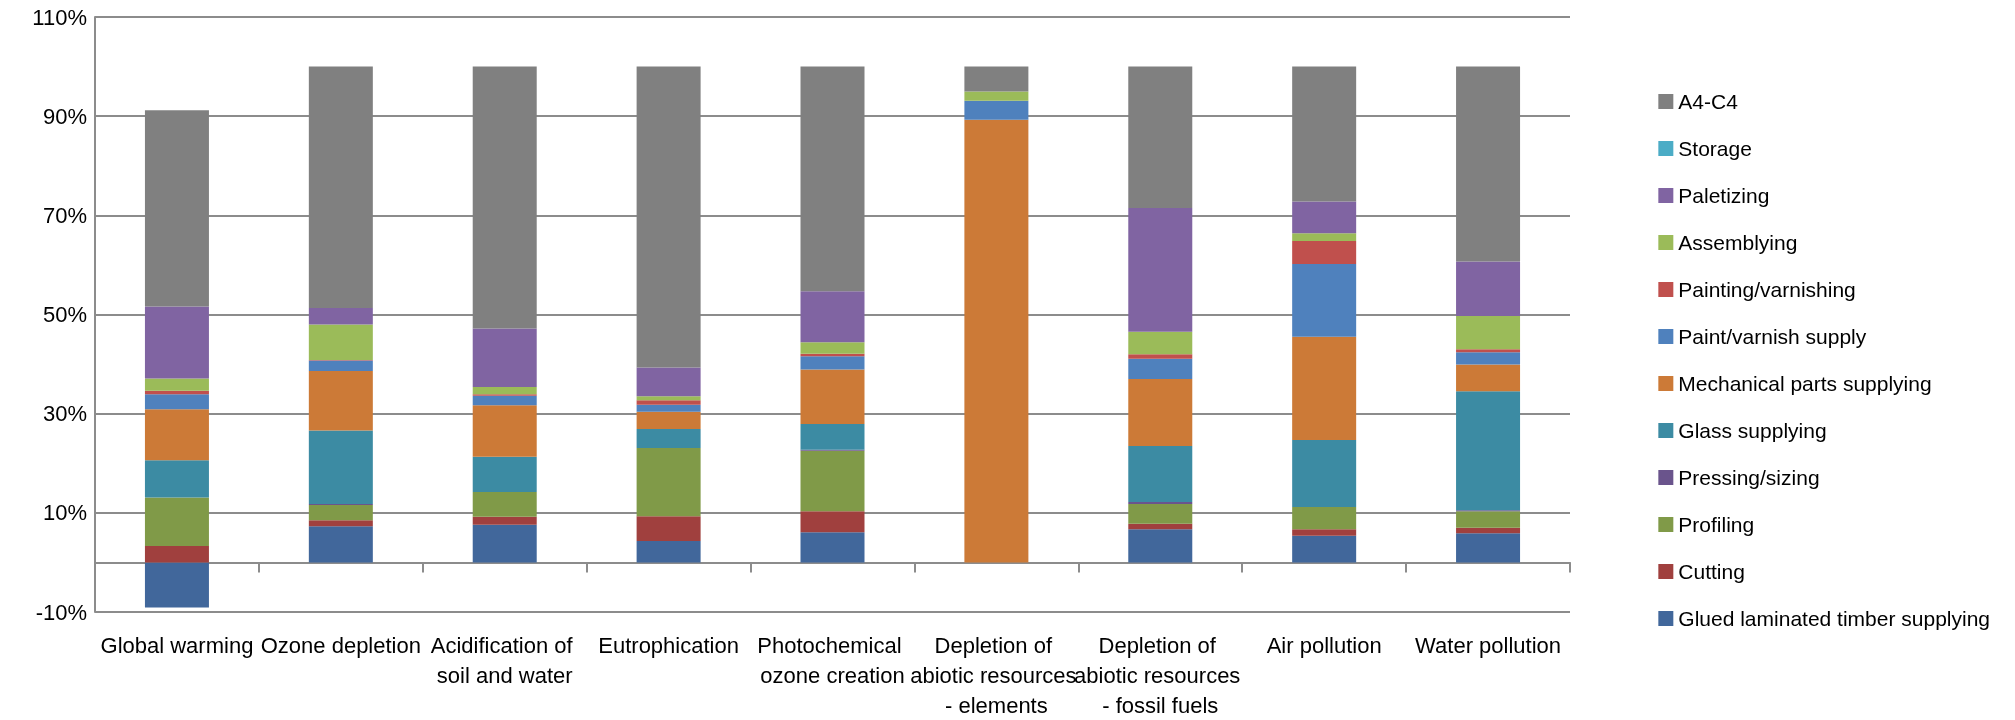 The image size is (2015, 720). Describe the element at coordinates (59, 17) in the screenshot. I see `y-tick-label: 110%` at that location.